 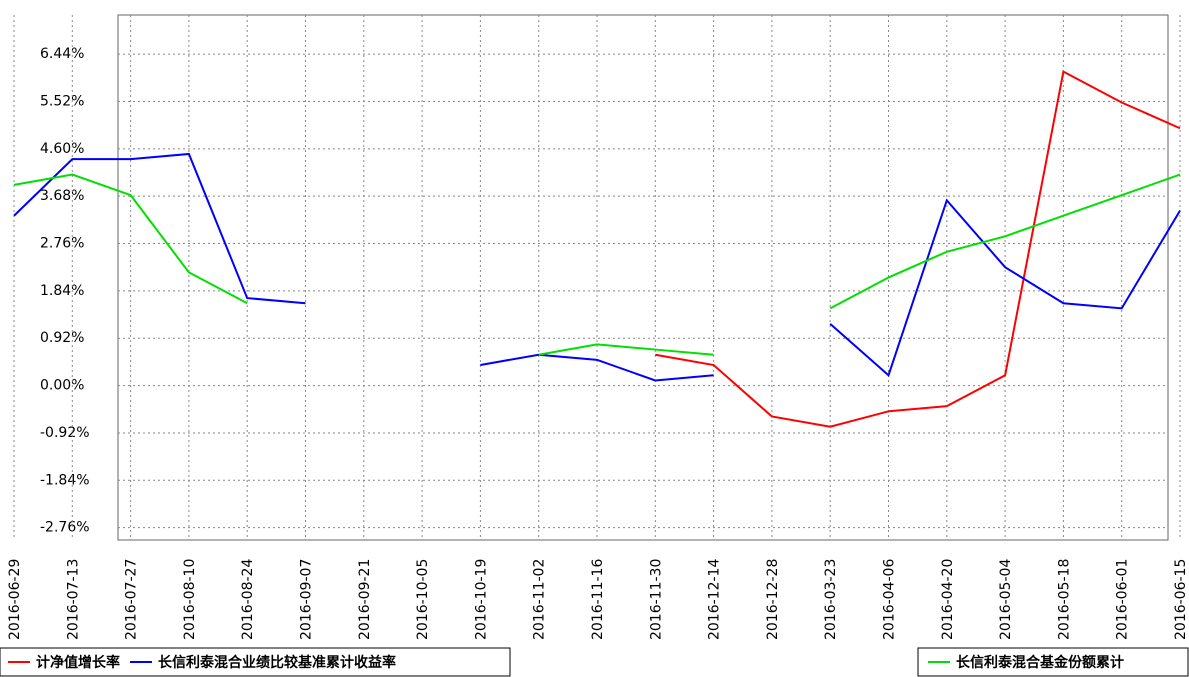 I want to click on x-tick-label: 2016-09-21, so click(x=365, y=599).